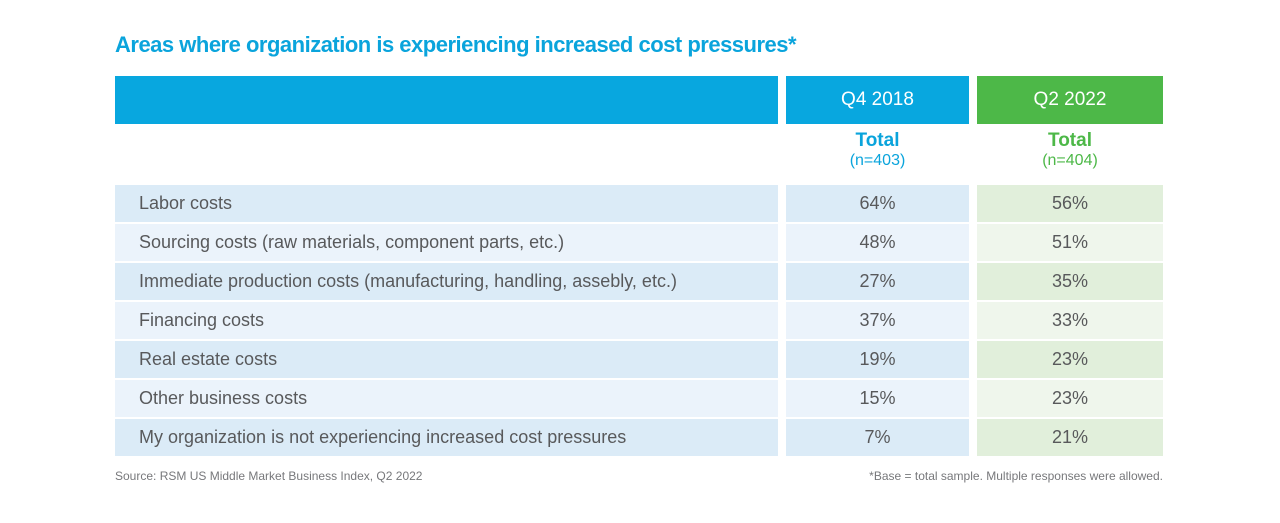  I want to click on header-blank, so click(446, 100).